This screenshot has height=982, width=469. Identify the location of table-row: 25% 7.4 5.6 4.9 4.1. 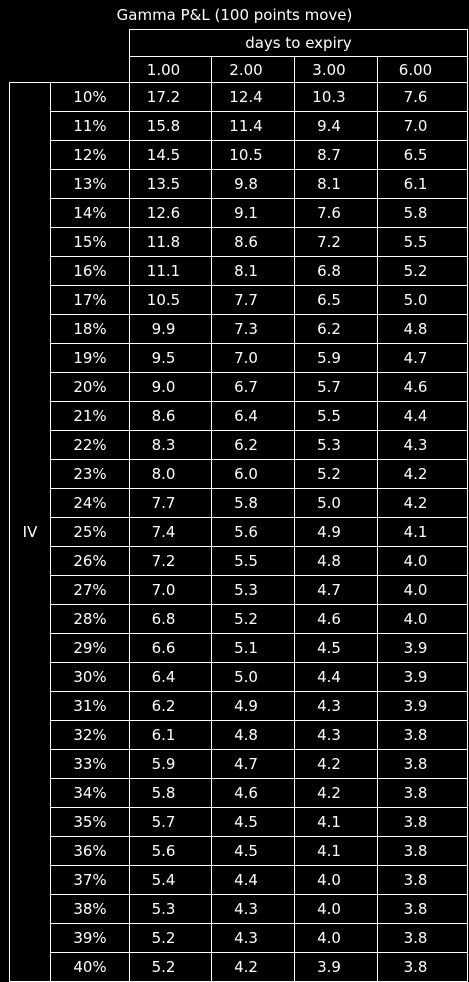
(239, 532).